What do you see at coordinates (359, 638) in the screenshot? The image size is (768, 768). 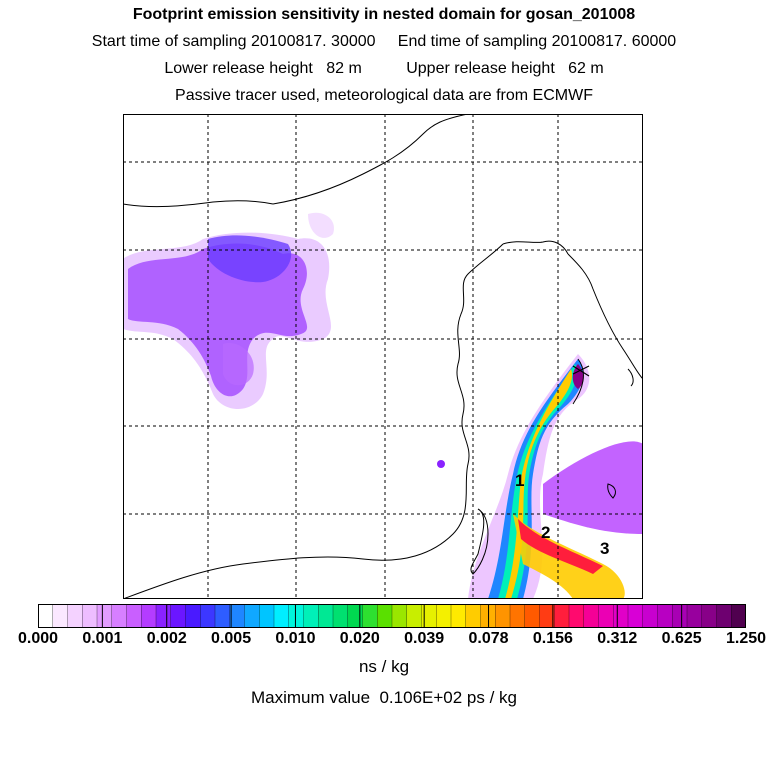 I see `colorbar-tick-label: 0.020` at bounding box center [359, 638].